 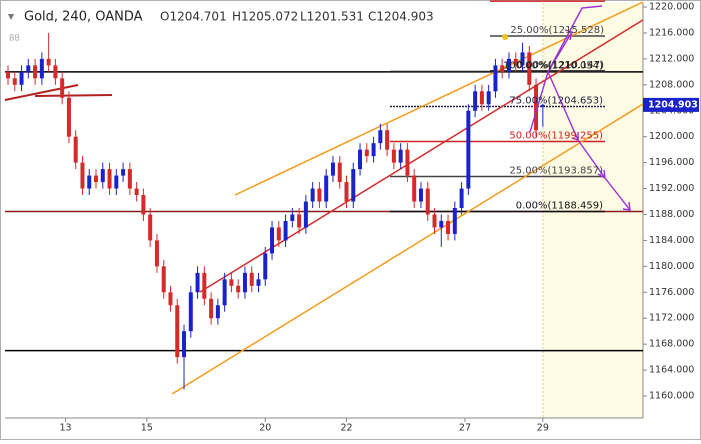 I want to click on x-tick-label: 27, so click(x=465, y=428).